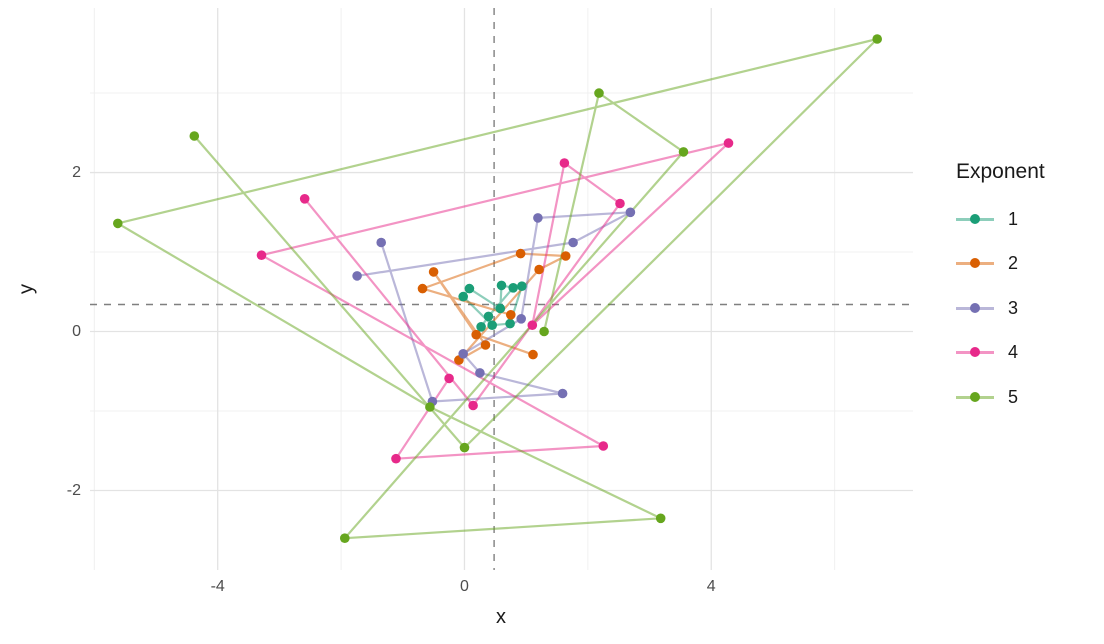 The width and height of the screenshot is (1104, 644). I want to click on legend-item-exponent-5: 5, so click(987, 397).